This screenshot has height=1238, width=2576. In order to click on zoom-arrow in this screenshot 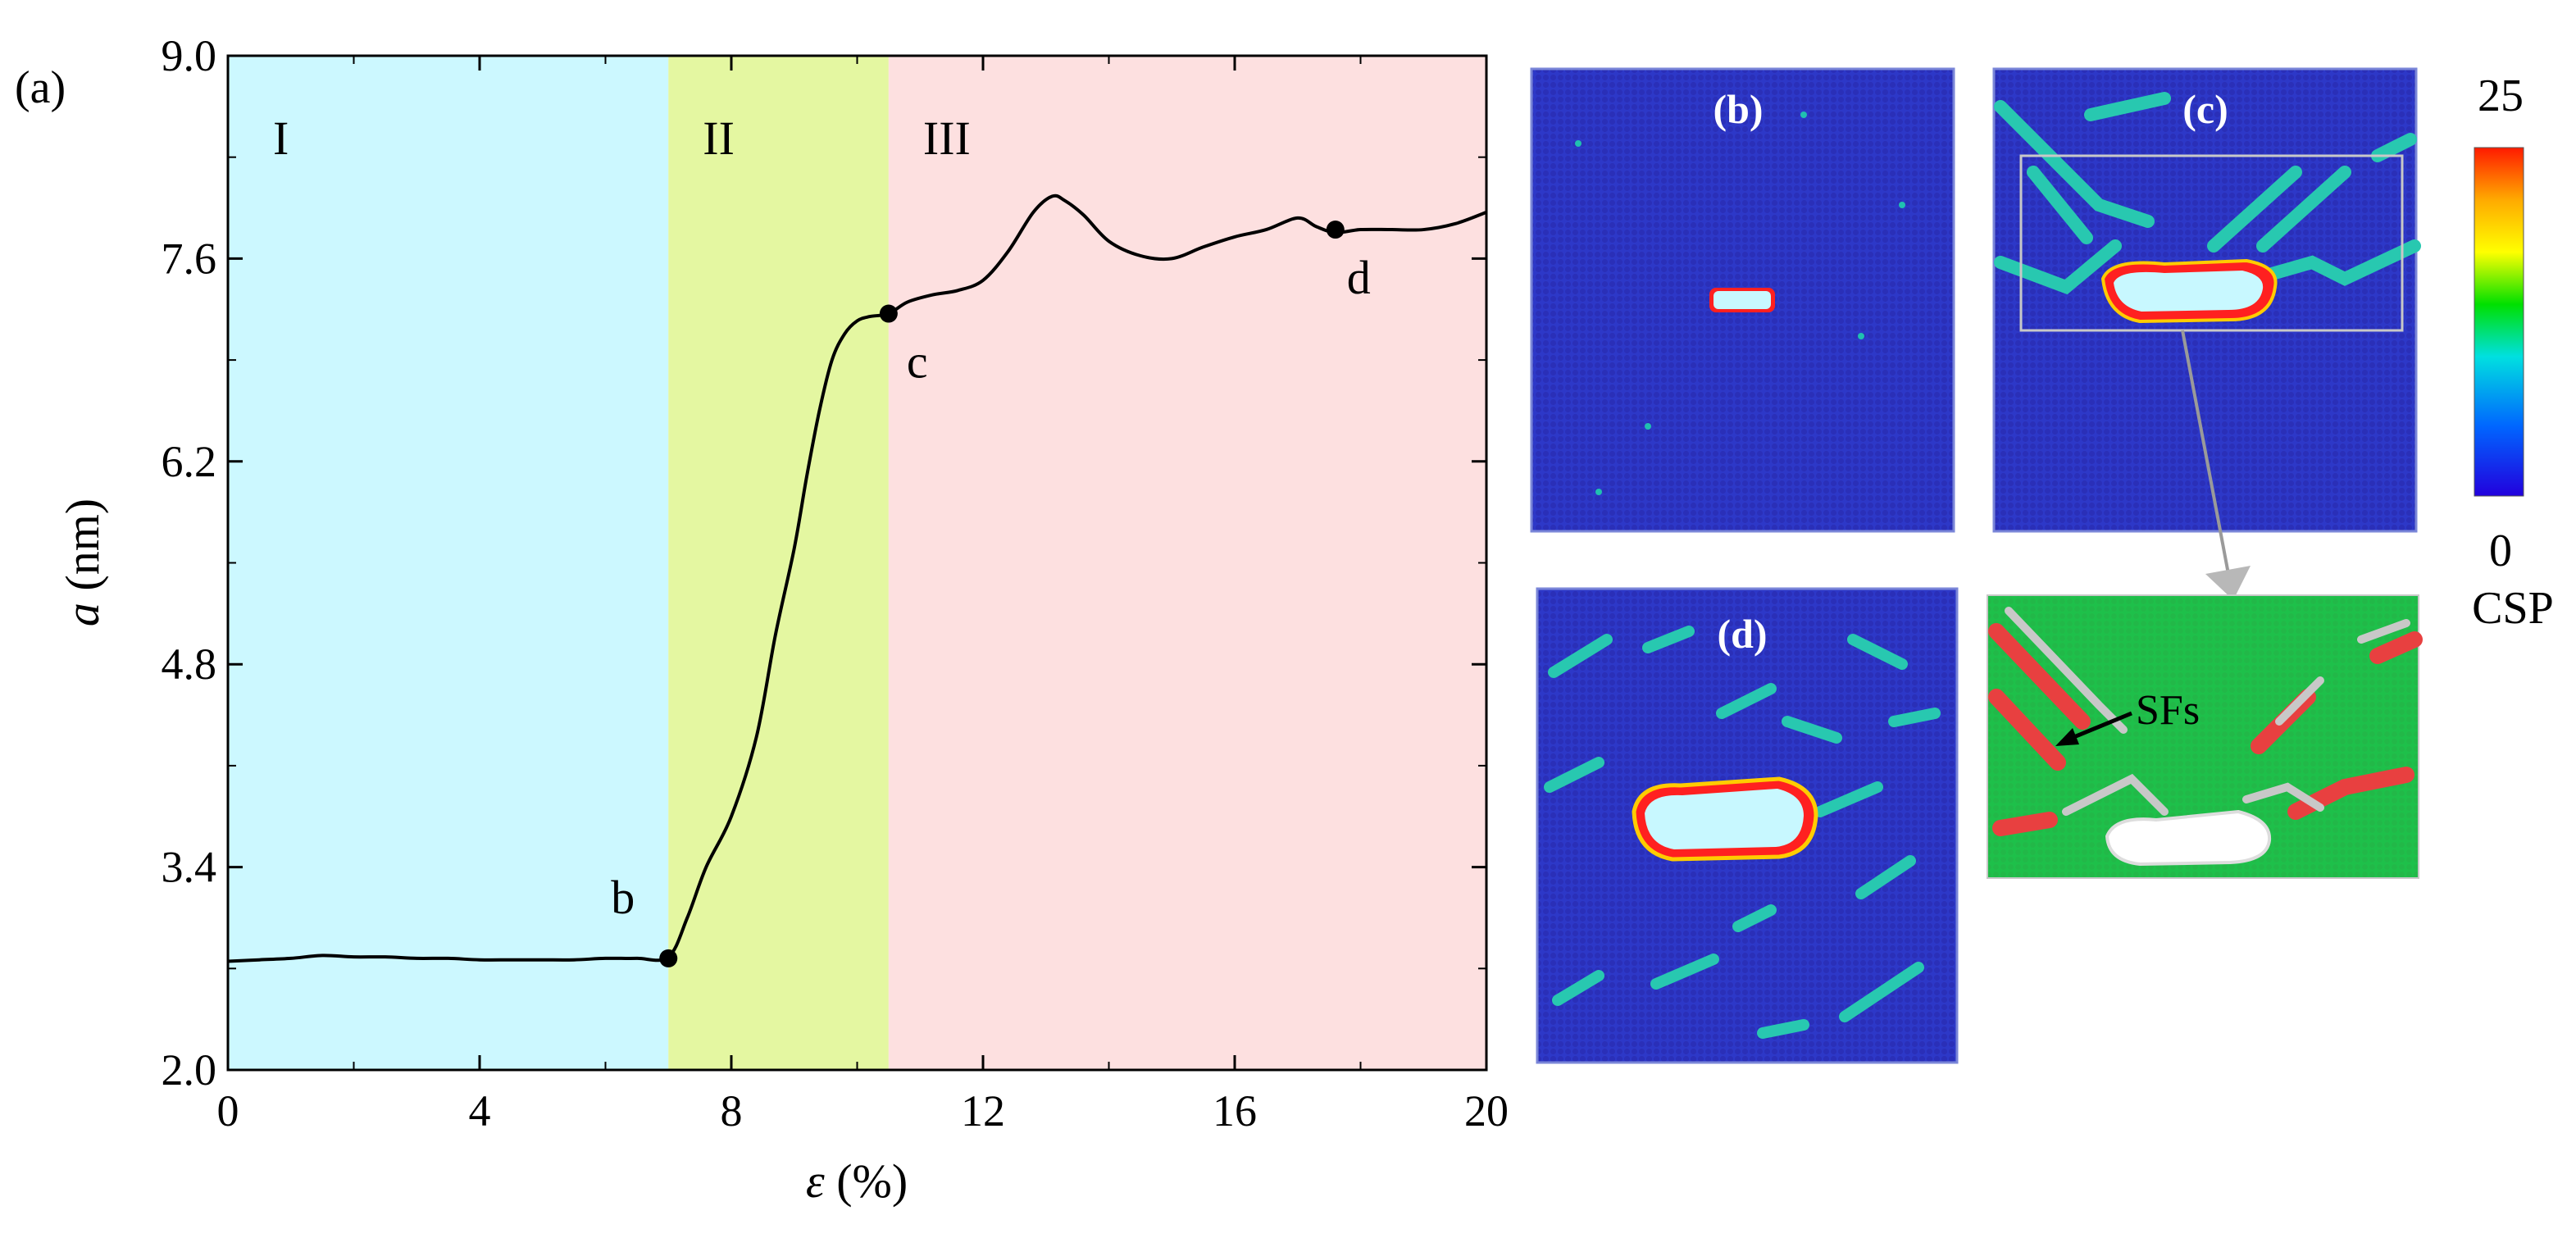, I will do `click(2216, 465)`.